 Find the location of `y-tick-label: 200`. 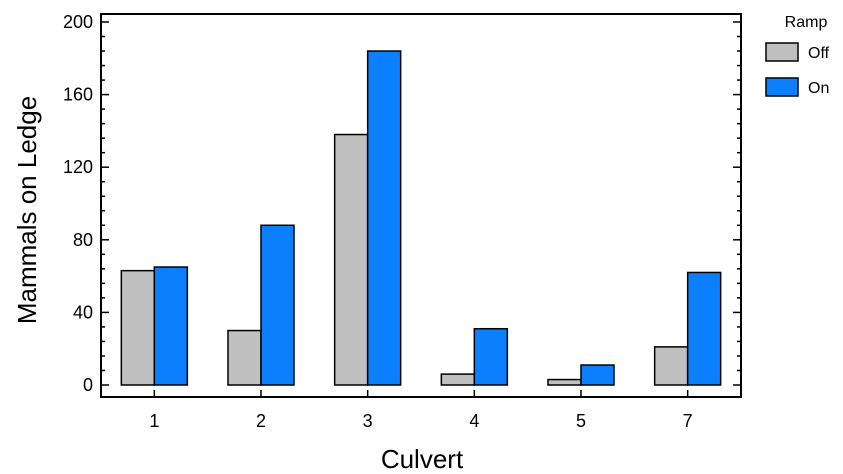

y-tick-label: 200 is located at coordinates (78, 22).